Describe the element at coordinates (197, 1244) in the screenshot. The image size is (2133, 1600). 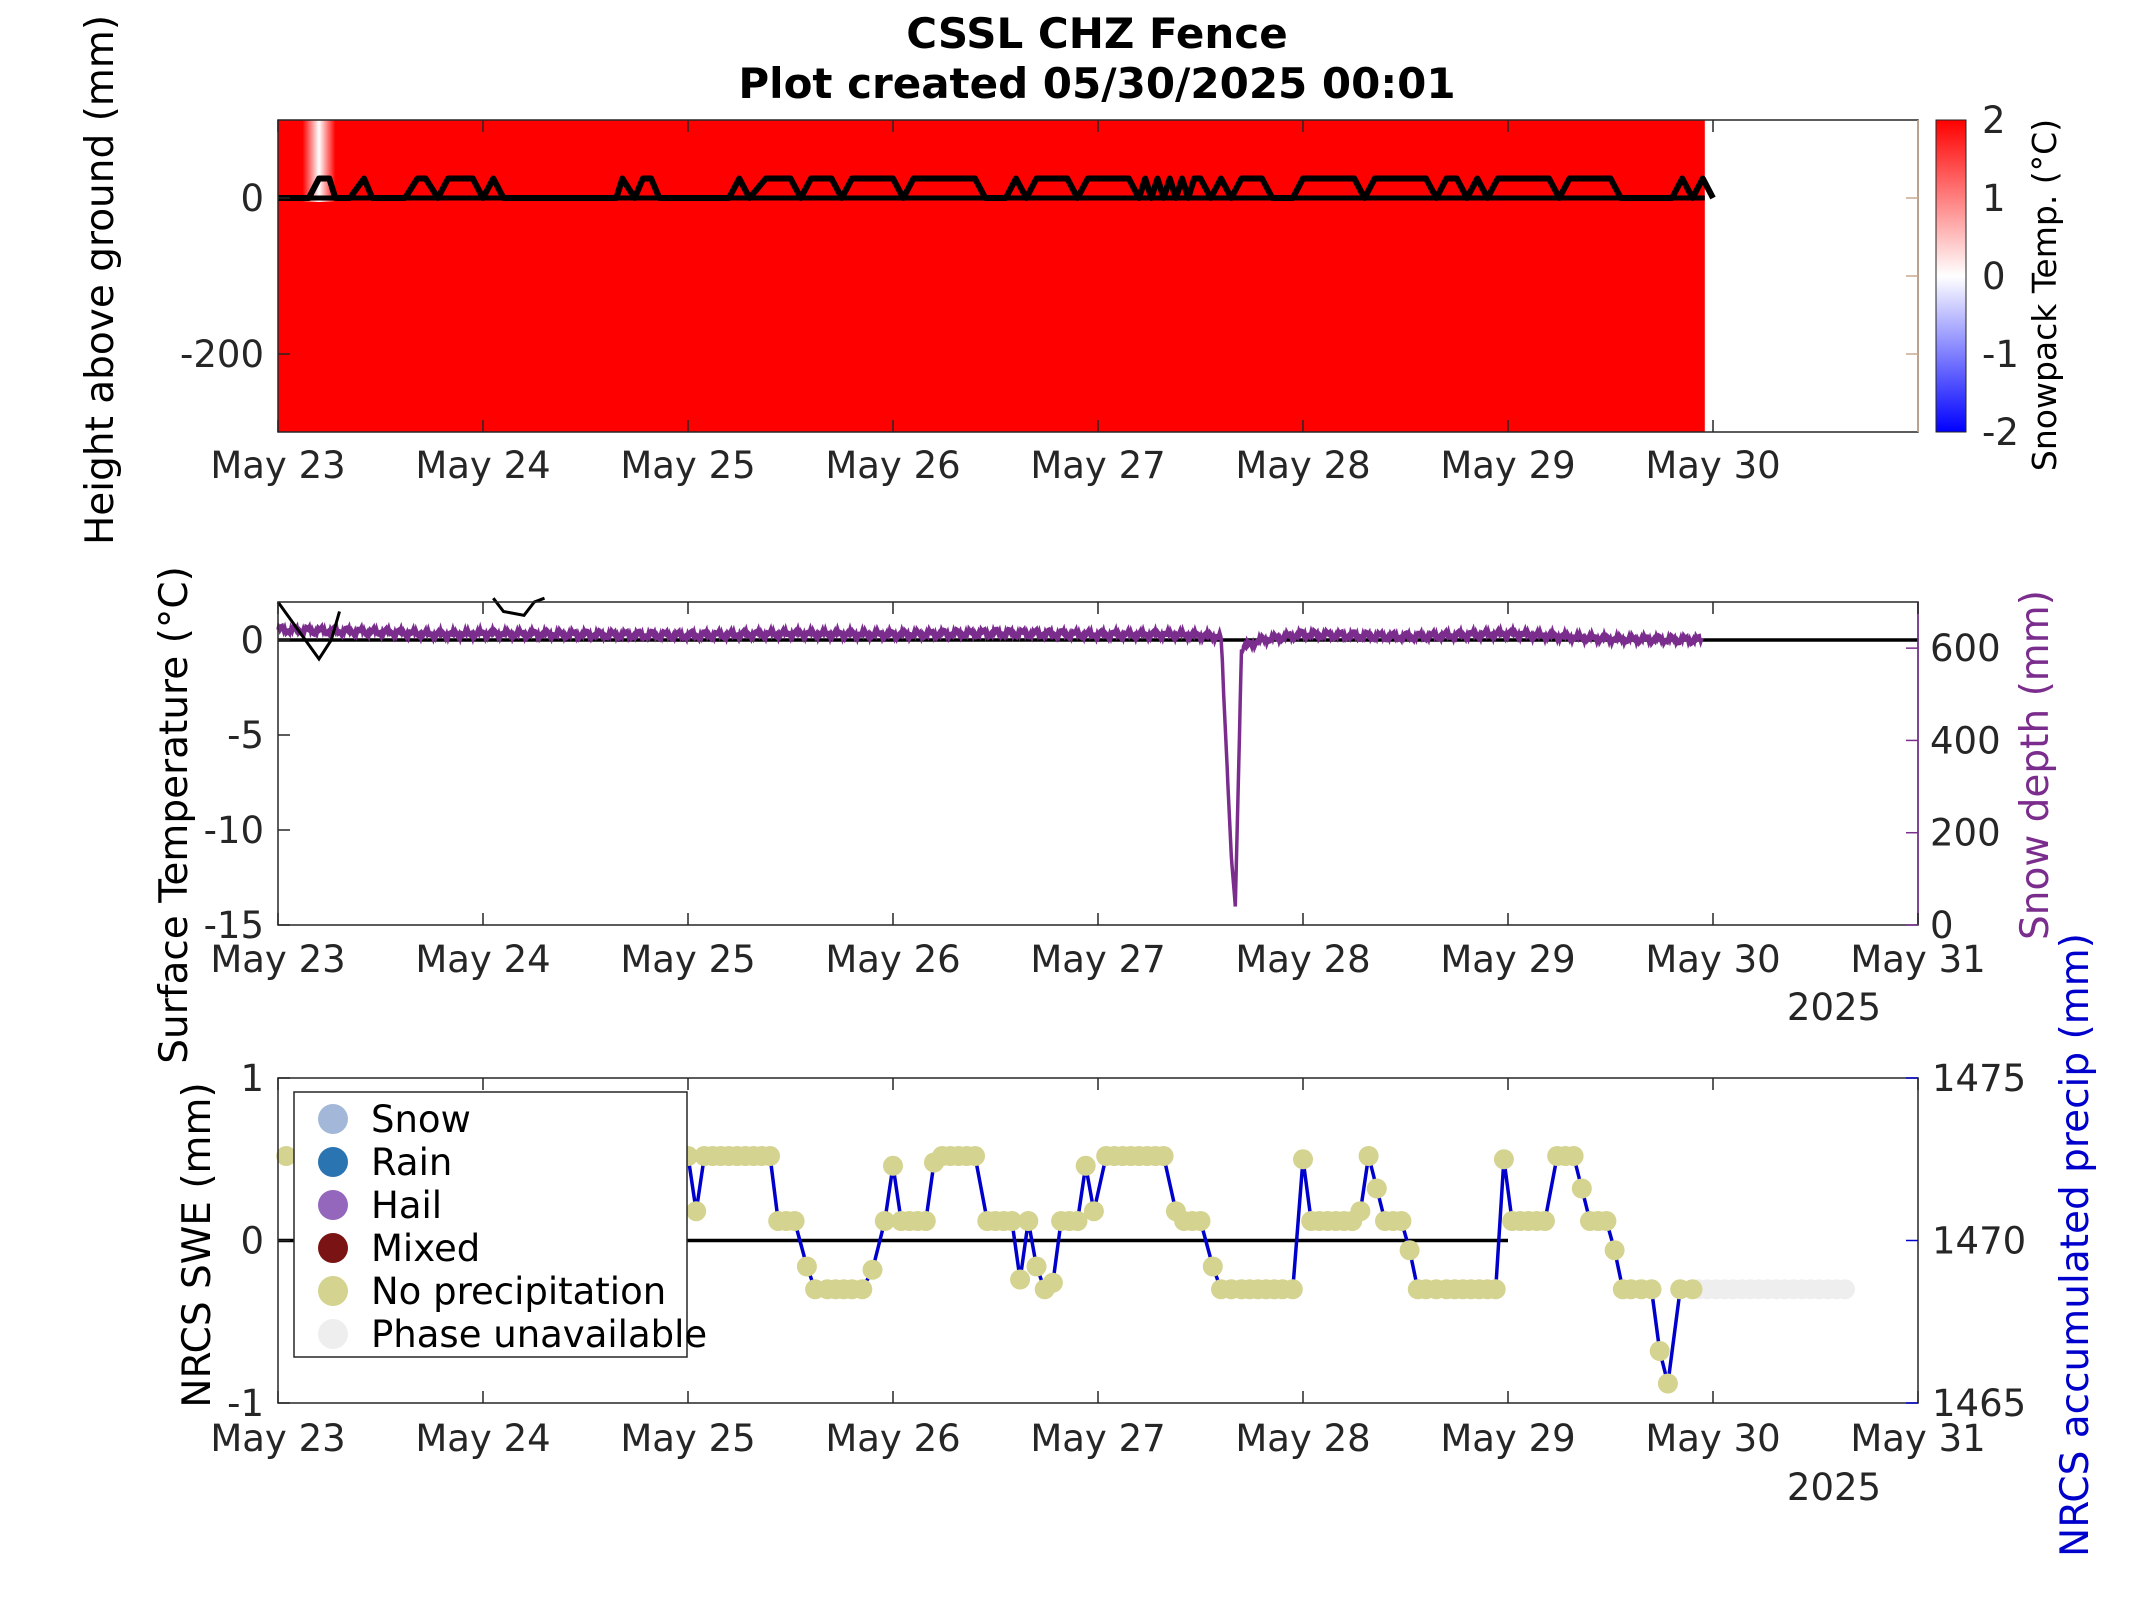
I see `p3-ylabel: NRCS SWE (mm)` at that location.